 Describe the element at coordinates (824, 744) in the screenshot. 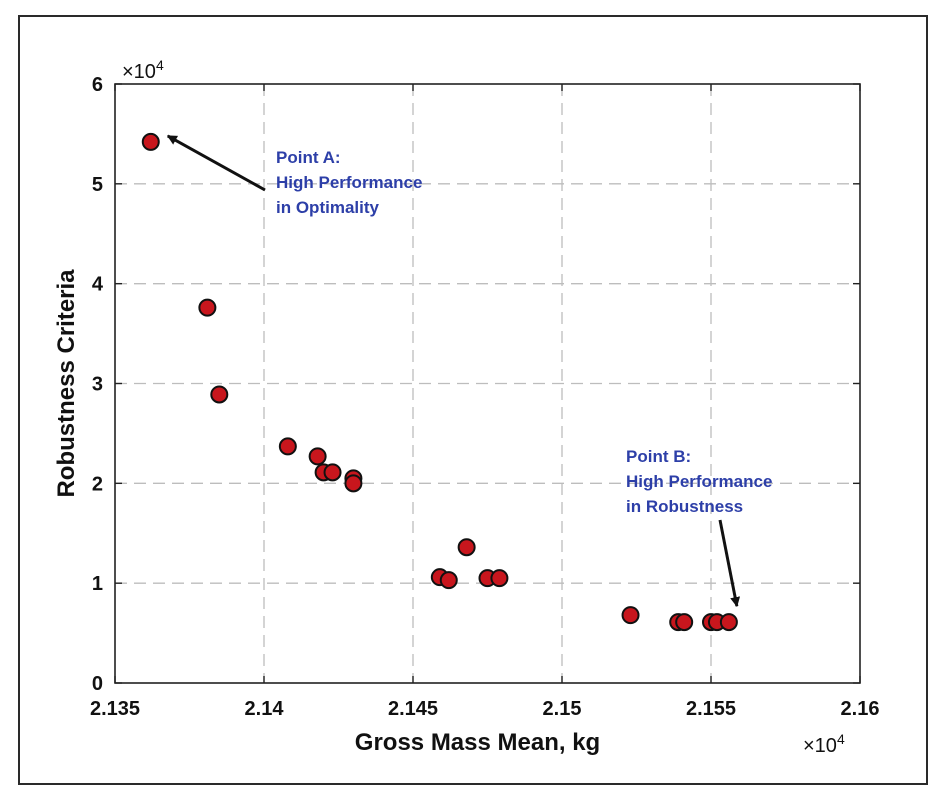

I see `x-axis-multiplier: ×10⁴` at that location.